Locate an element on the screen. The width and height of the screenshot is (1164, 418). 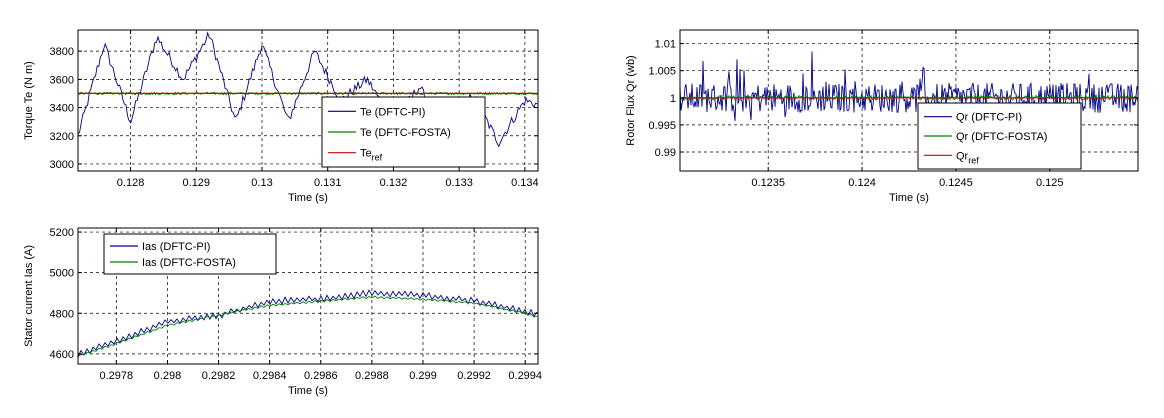
x-tick-label: 0.2992 is located at coordinates (474, 376).